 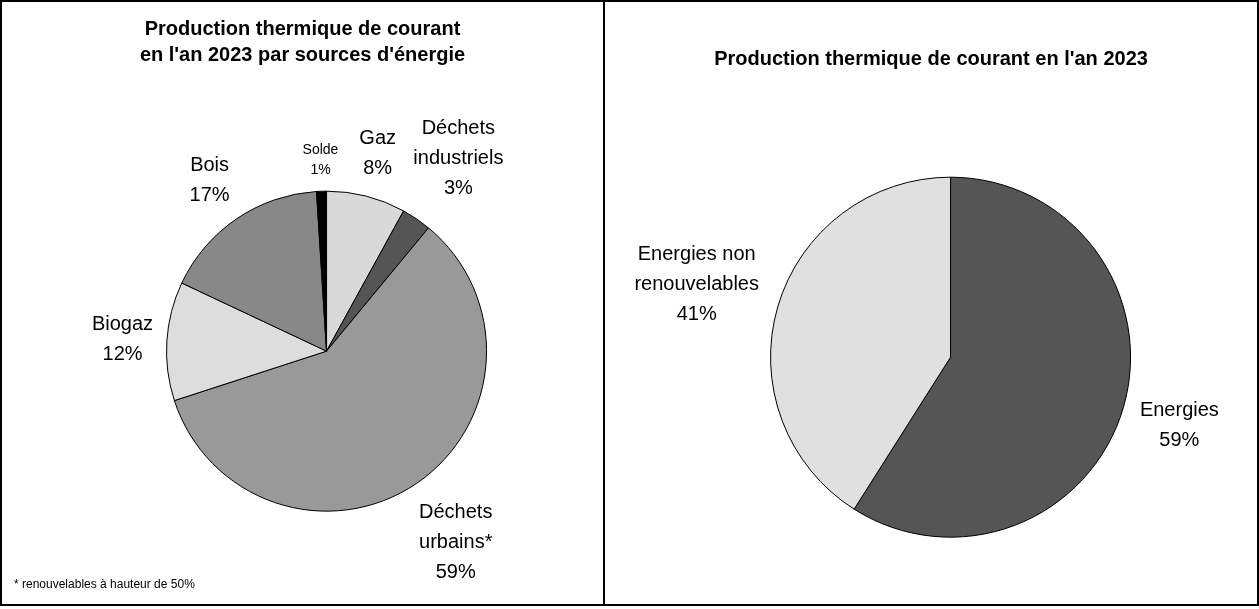 I want to click on data-label: 8%, so click(x=378, y=167).